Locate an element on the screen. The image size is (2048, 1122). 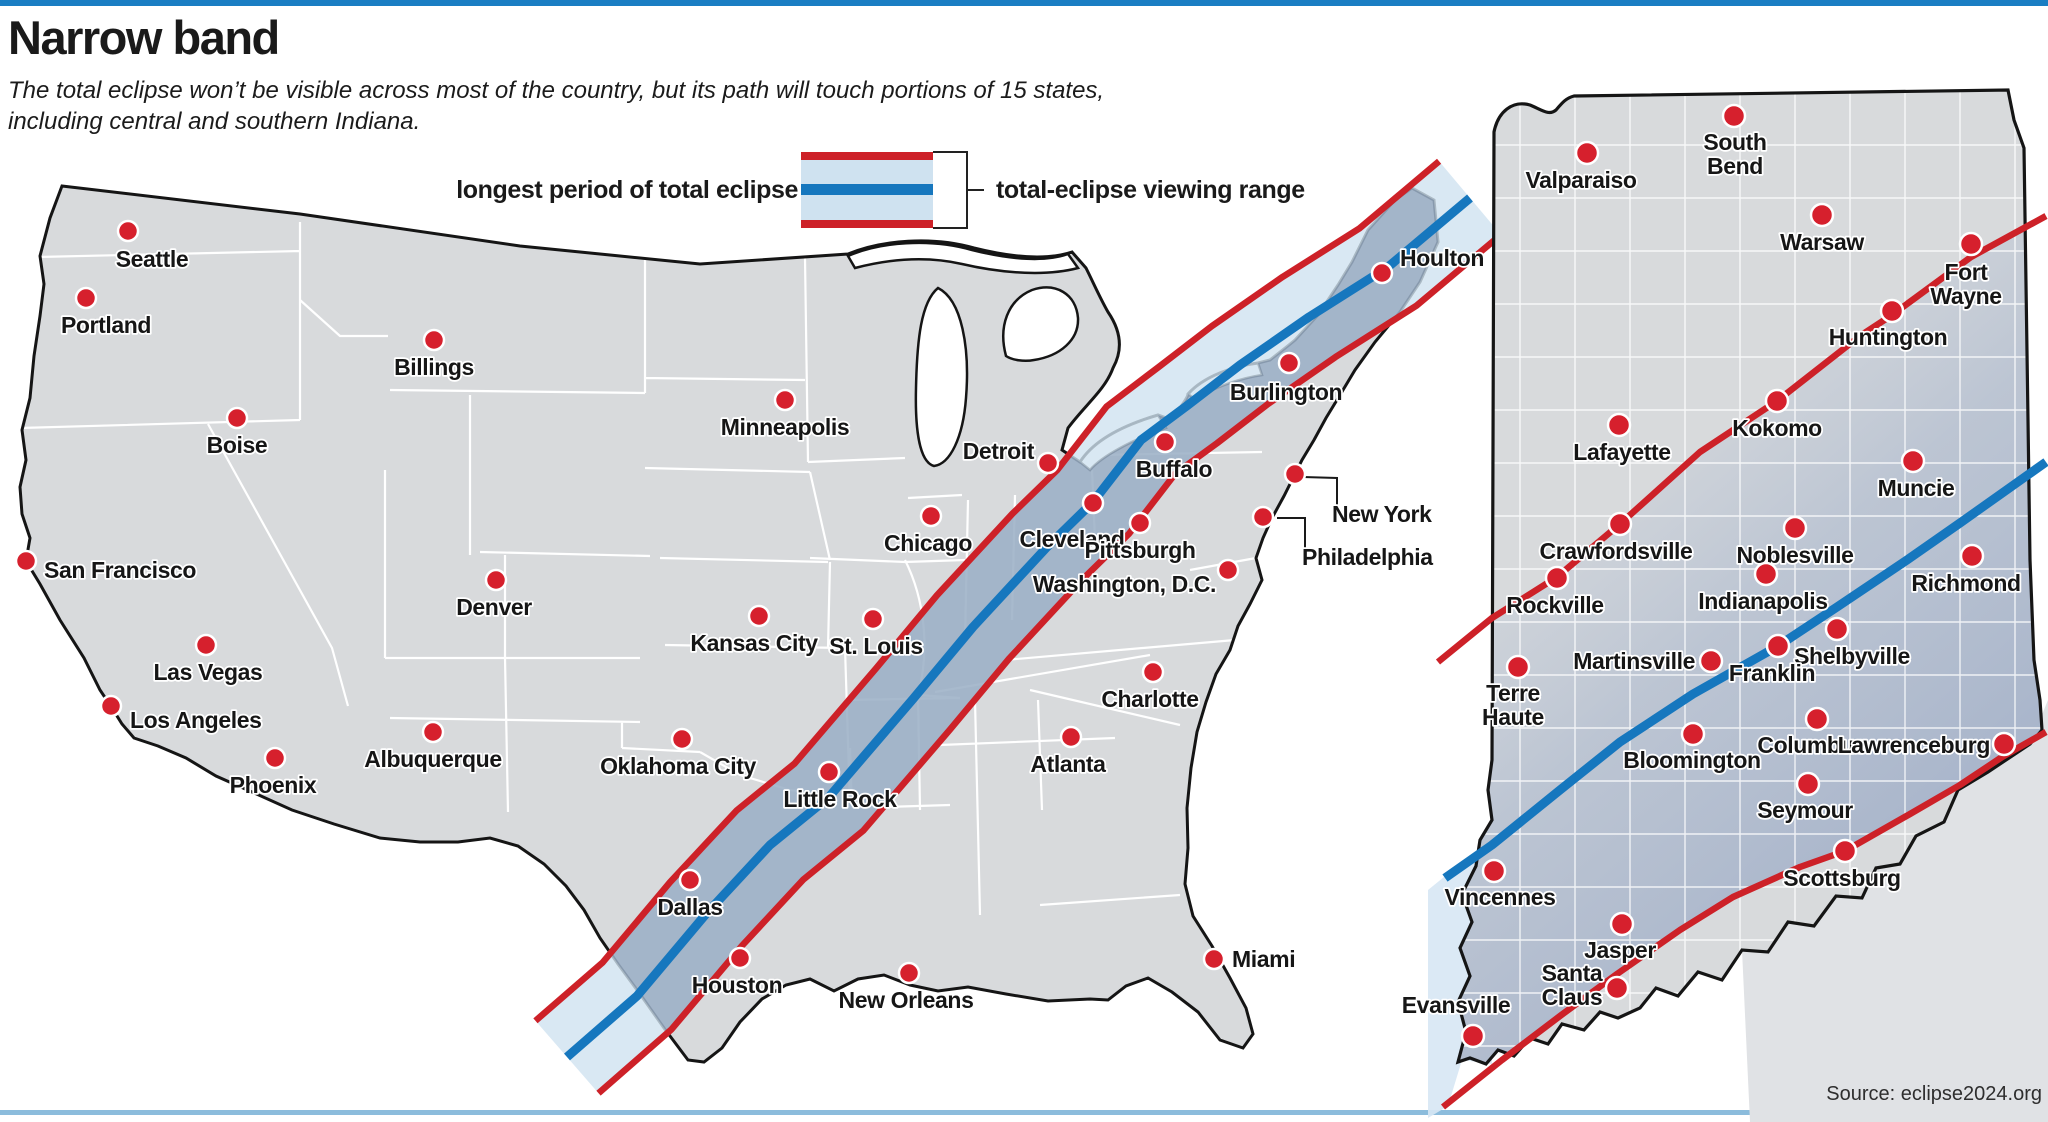
city-vincennes: Vincennes is located at coordinates (1500, 885).